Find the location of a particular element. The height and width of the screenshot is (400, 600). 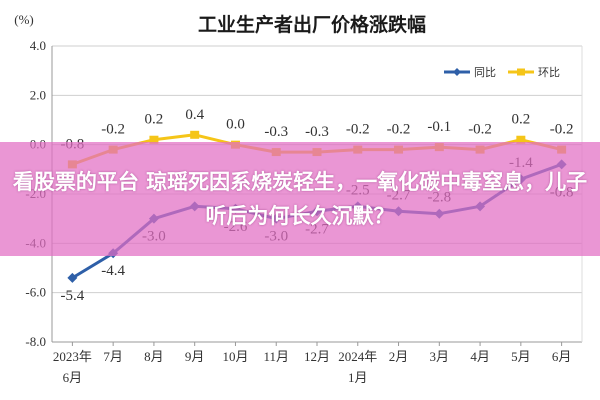

x-axis: 2023年 6月 7月 8月 9月 10月 11月 12月 2024年 1月 2月 3月 4月 5月 6月 is located at coordinates (312, 363).